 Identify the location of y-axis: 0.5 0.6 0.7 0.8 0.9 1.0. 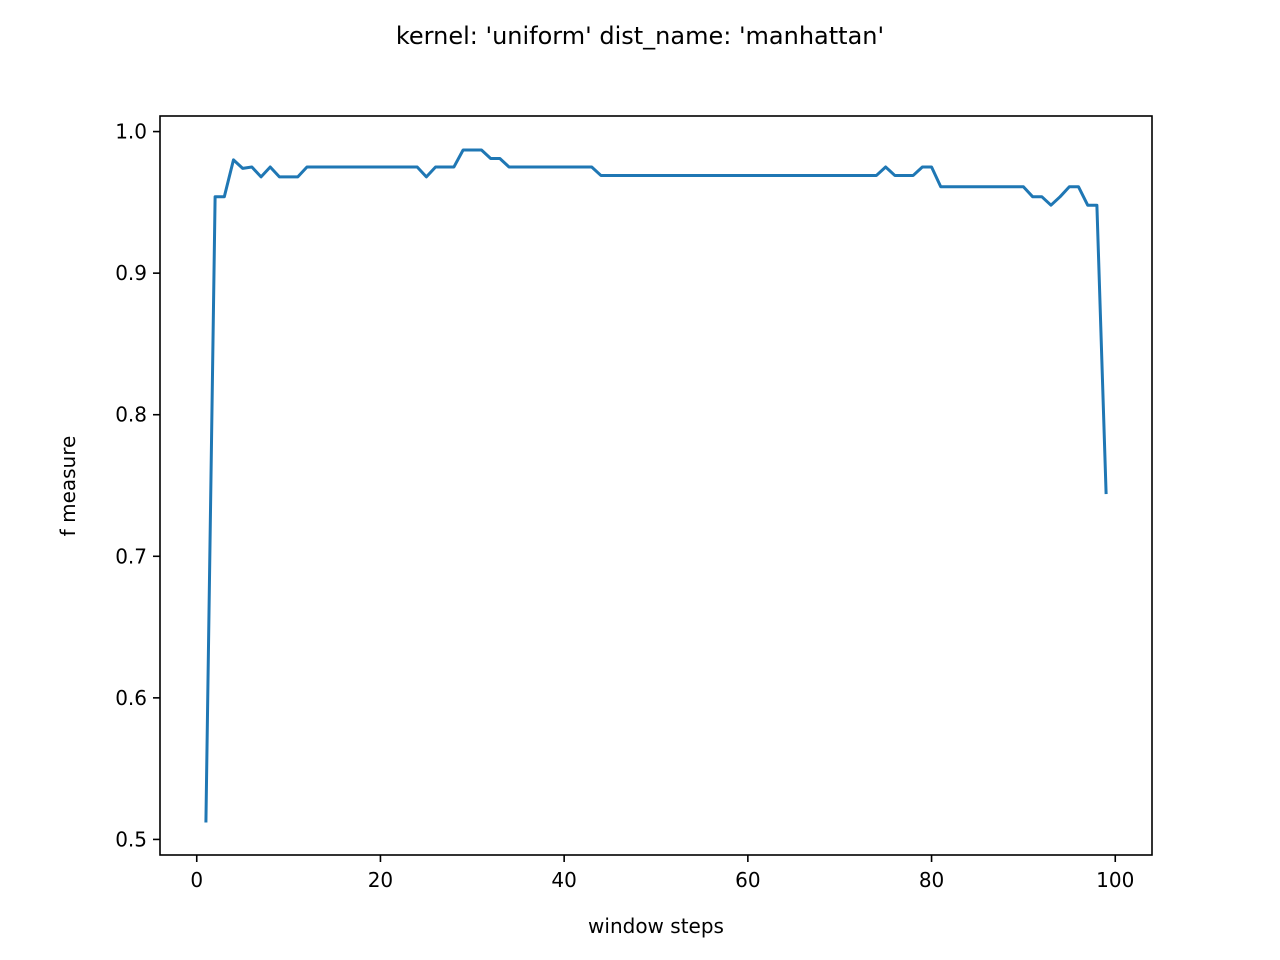
(137, 485).